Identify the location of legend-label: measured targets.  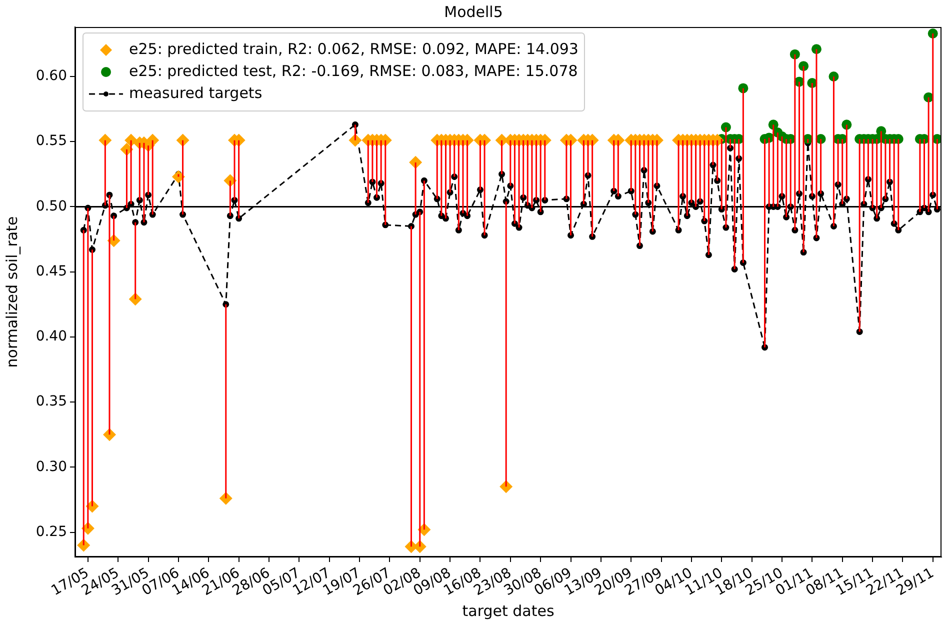
(195, 93).